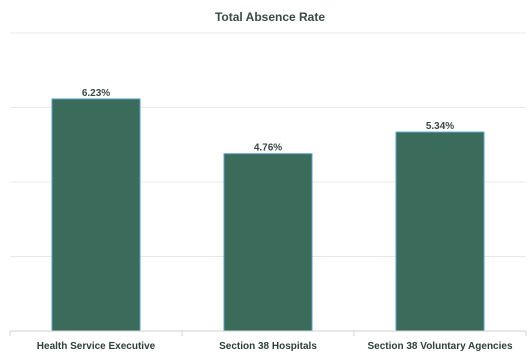 This screenshot has height=356, width=528. Describe the element at coordinates (96, 93) in the screenshot. I see `value-label: 6.23%` at that location.